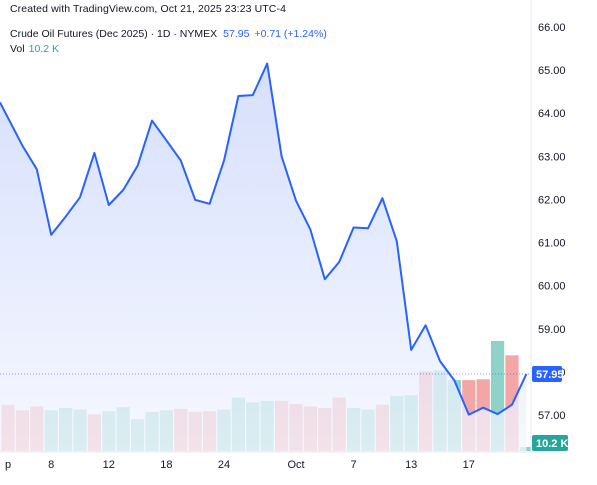 This screenshot has width=597, height=485. I want to click on last-volume-tag-label: 10.2 K, so click(552, 444).